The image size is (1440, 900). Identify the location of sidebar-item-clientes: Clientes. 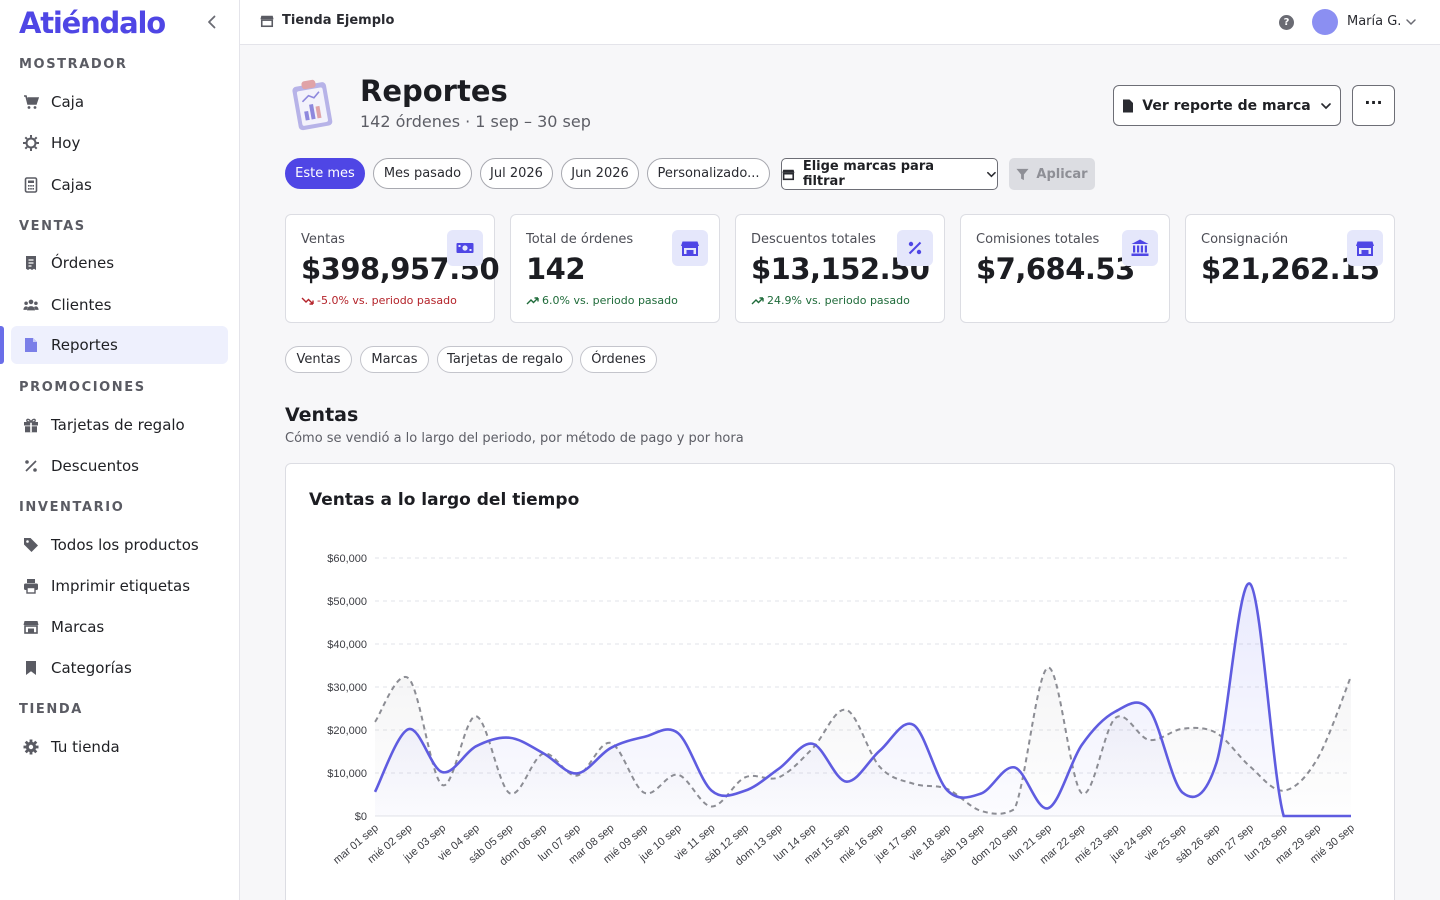
(119, 305).